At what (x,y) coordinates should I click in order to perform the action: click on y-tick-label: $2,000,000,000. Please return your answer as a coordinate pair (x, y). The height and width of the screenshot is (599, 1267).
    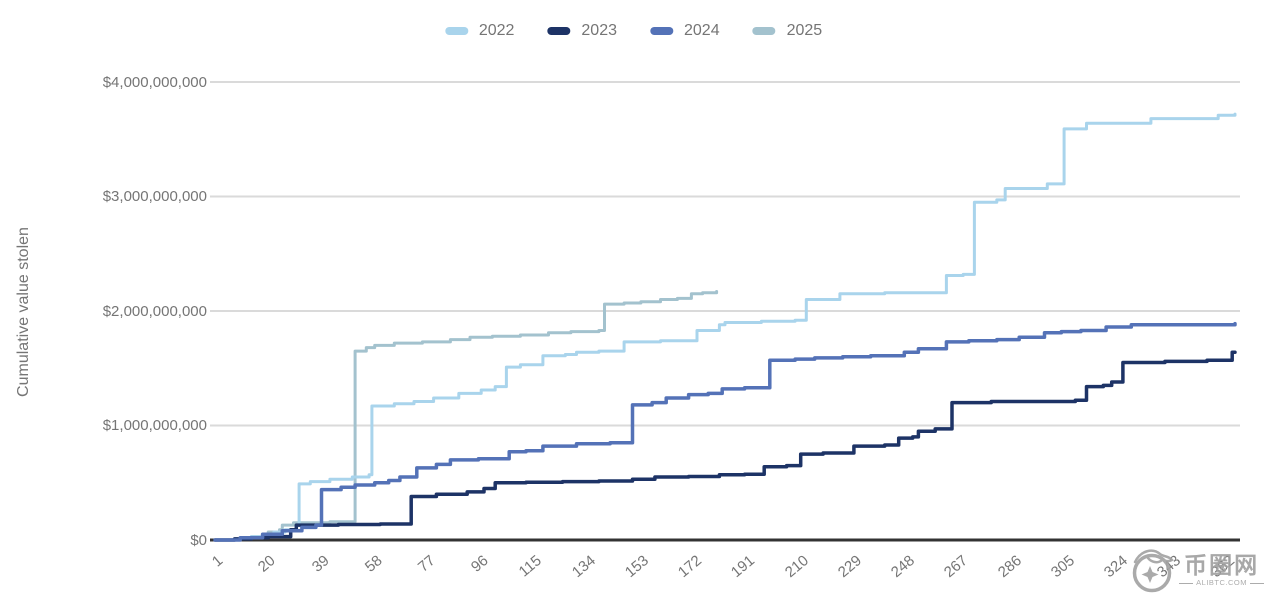
    Looking at the image, I should click on (154, 311).